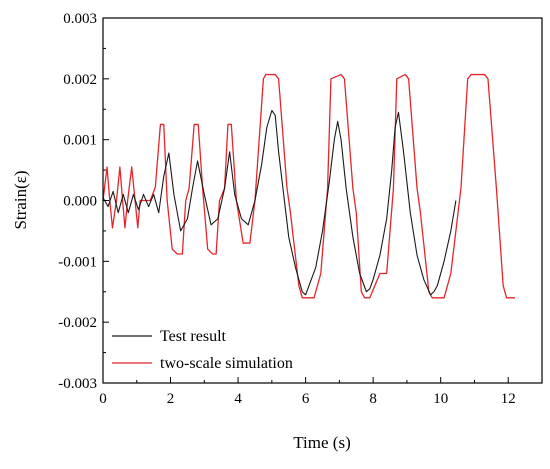 The width and height of the screenshot is (550, 469). What do you see at coordinates (77, 262) in the screenshot?
I see `y-tick-label: -0.001` at bounding box center [77, 262].